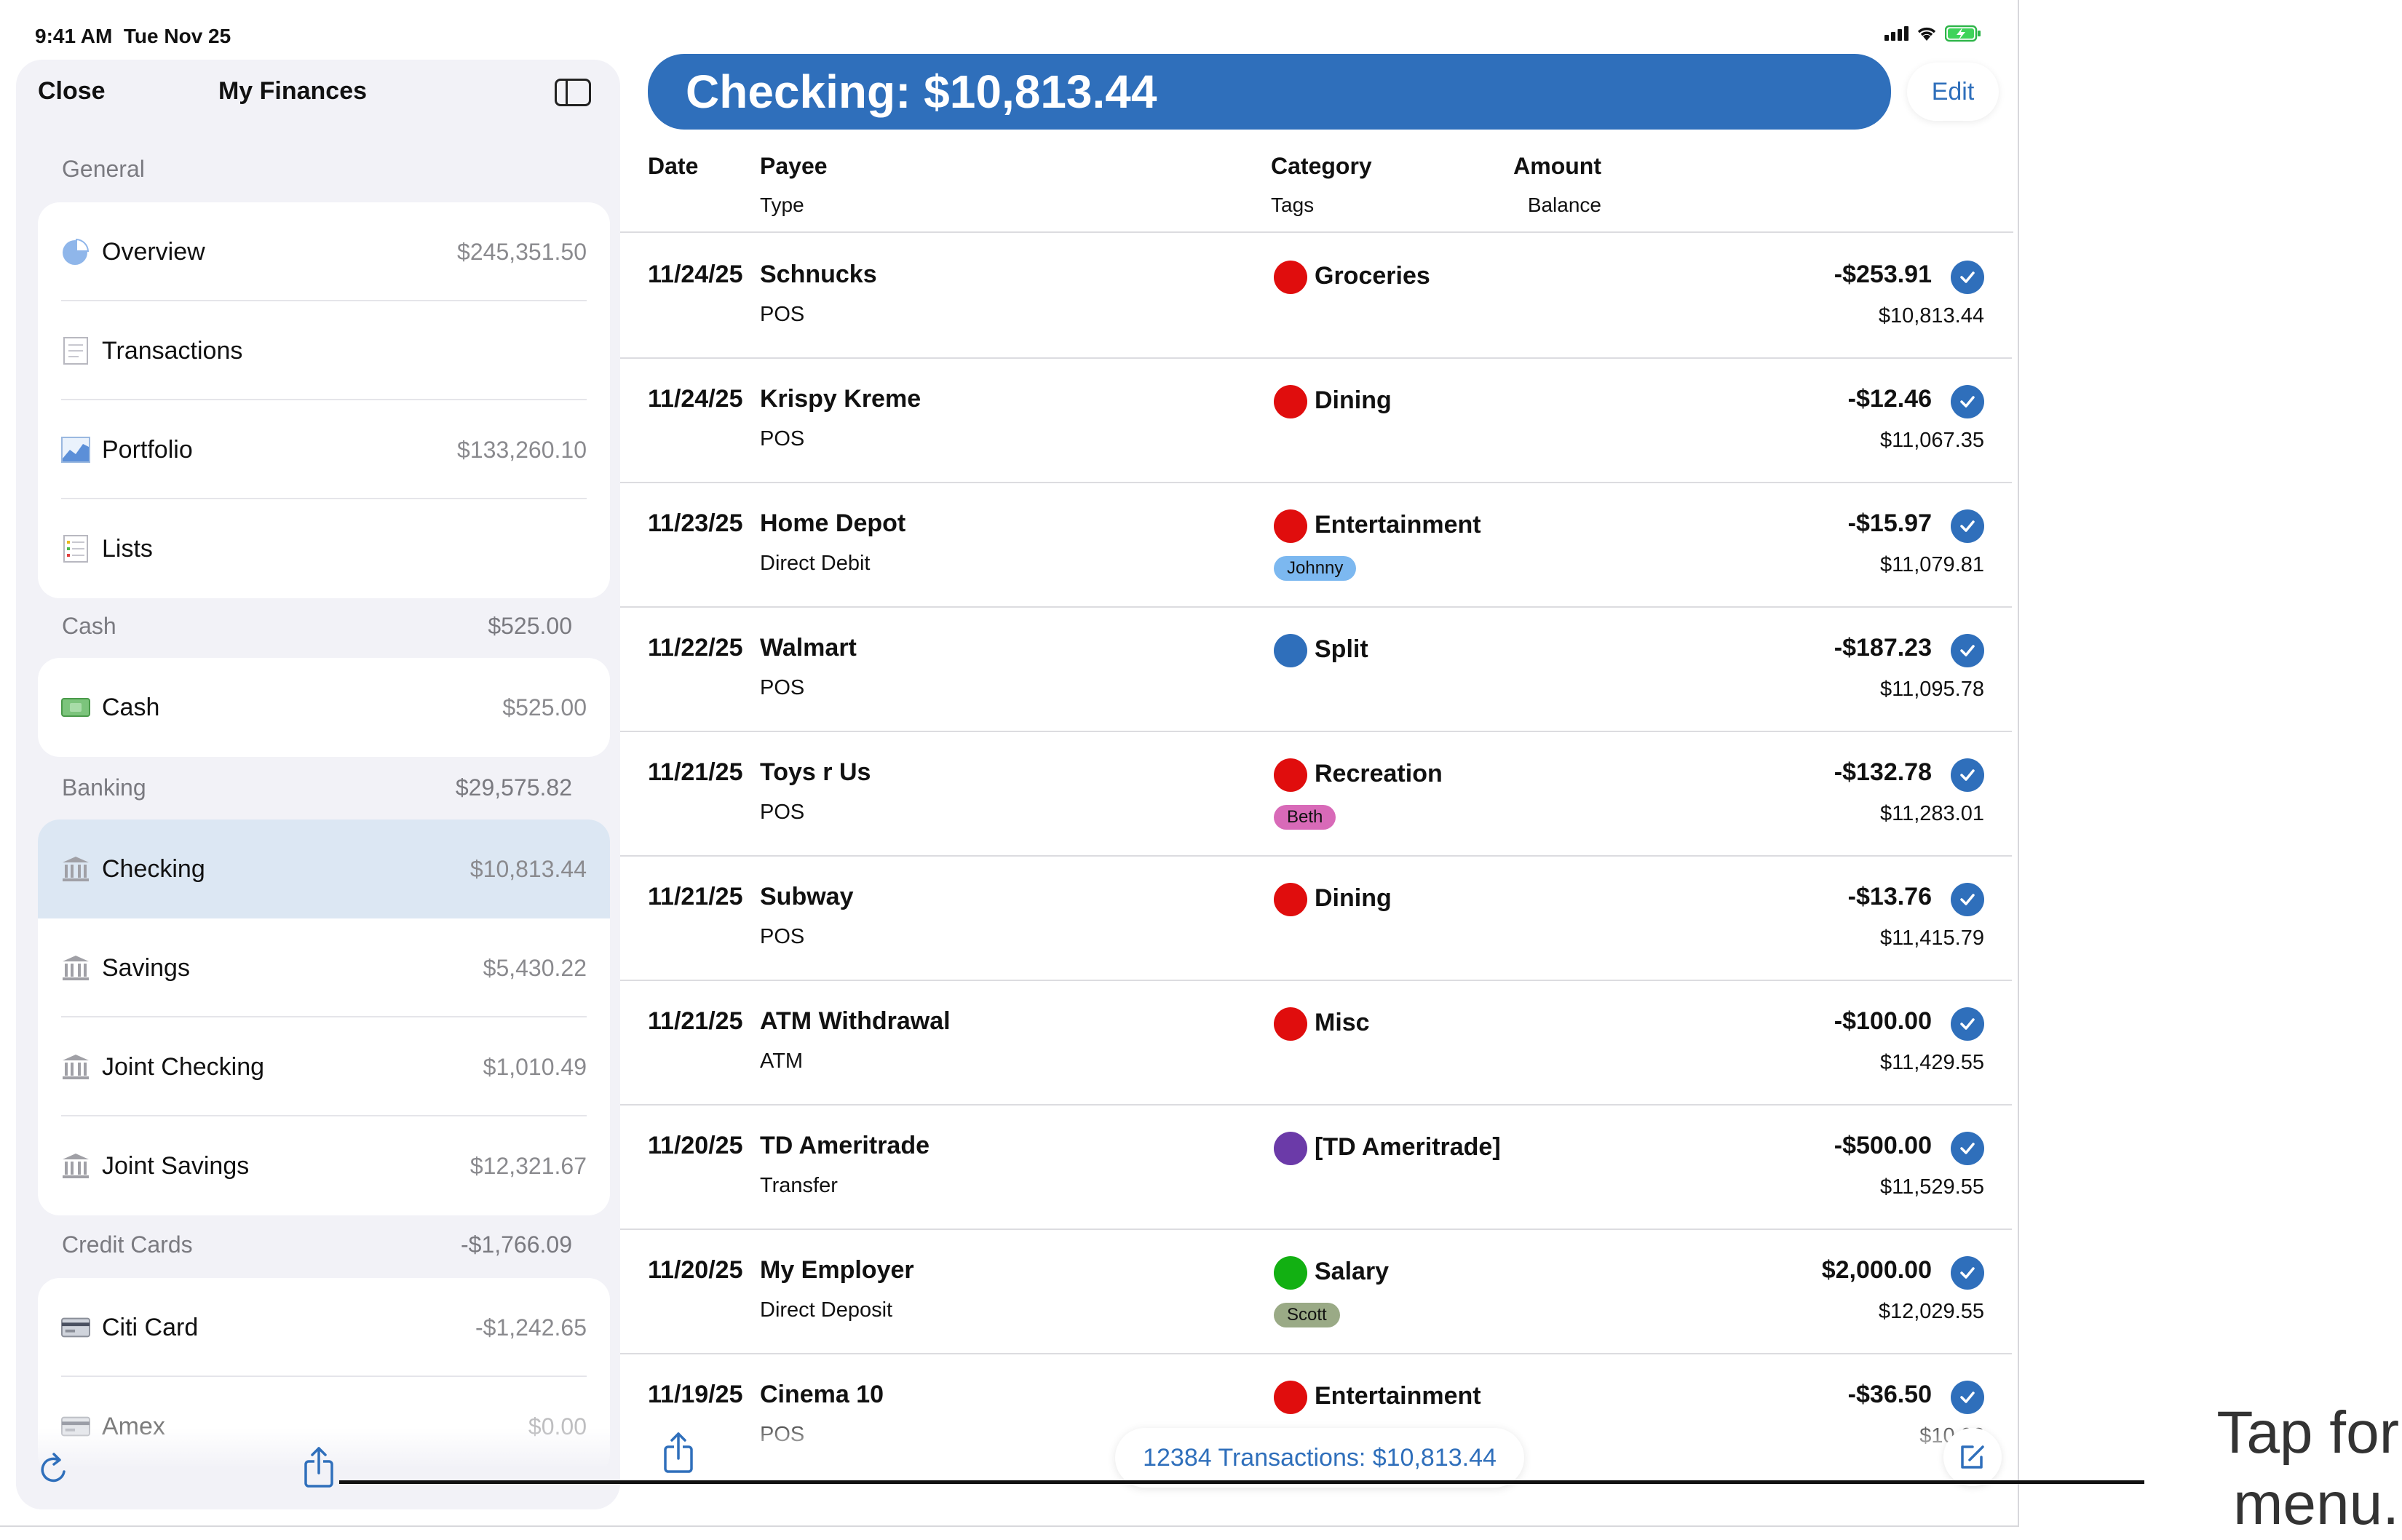 The width and height of the screenshot is (2402, 1540). I want to click on sidebar-item-amount: $1,010.49, so click(535, 1066).